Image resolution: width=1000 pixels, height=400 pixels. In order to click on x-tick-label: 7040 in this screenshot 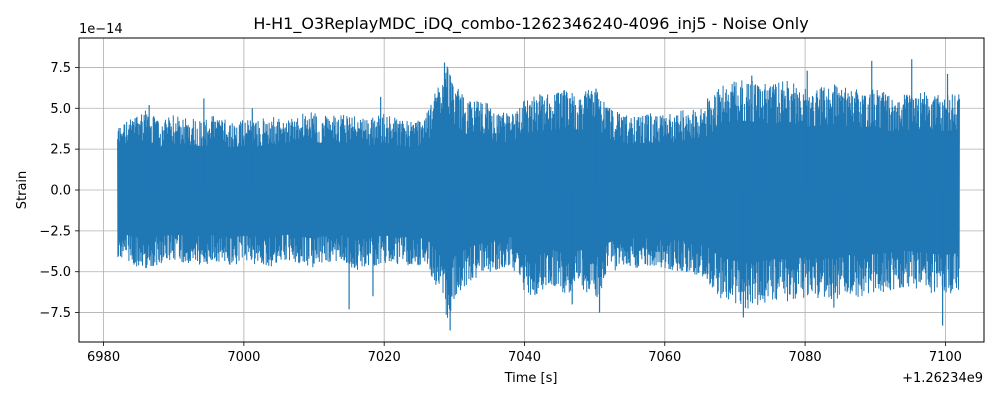, I will do `click(524, 357)`.